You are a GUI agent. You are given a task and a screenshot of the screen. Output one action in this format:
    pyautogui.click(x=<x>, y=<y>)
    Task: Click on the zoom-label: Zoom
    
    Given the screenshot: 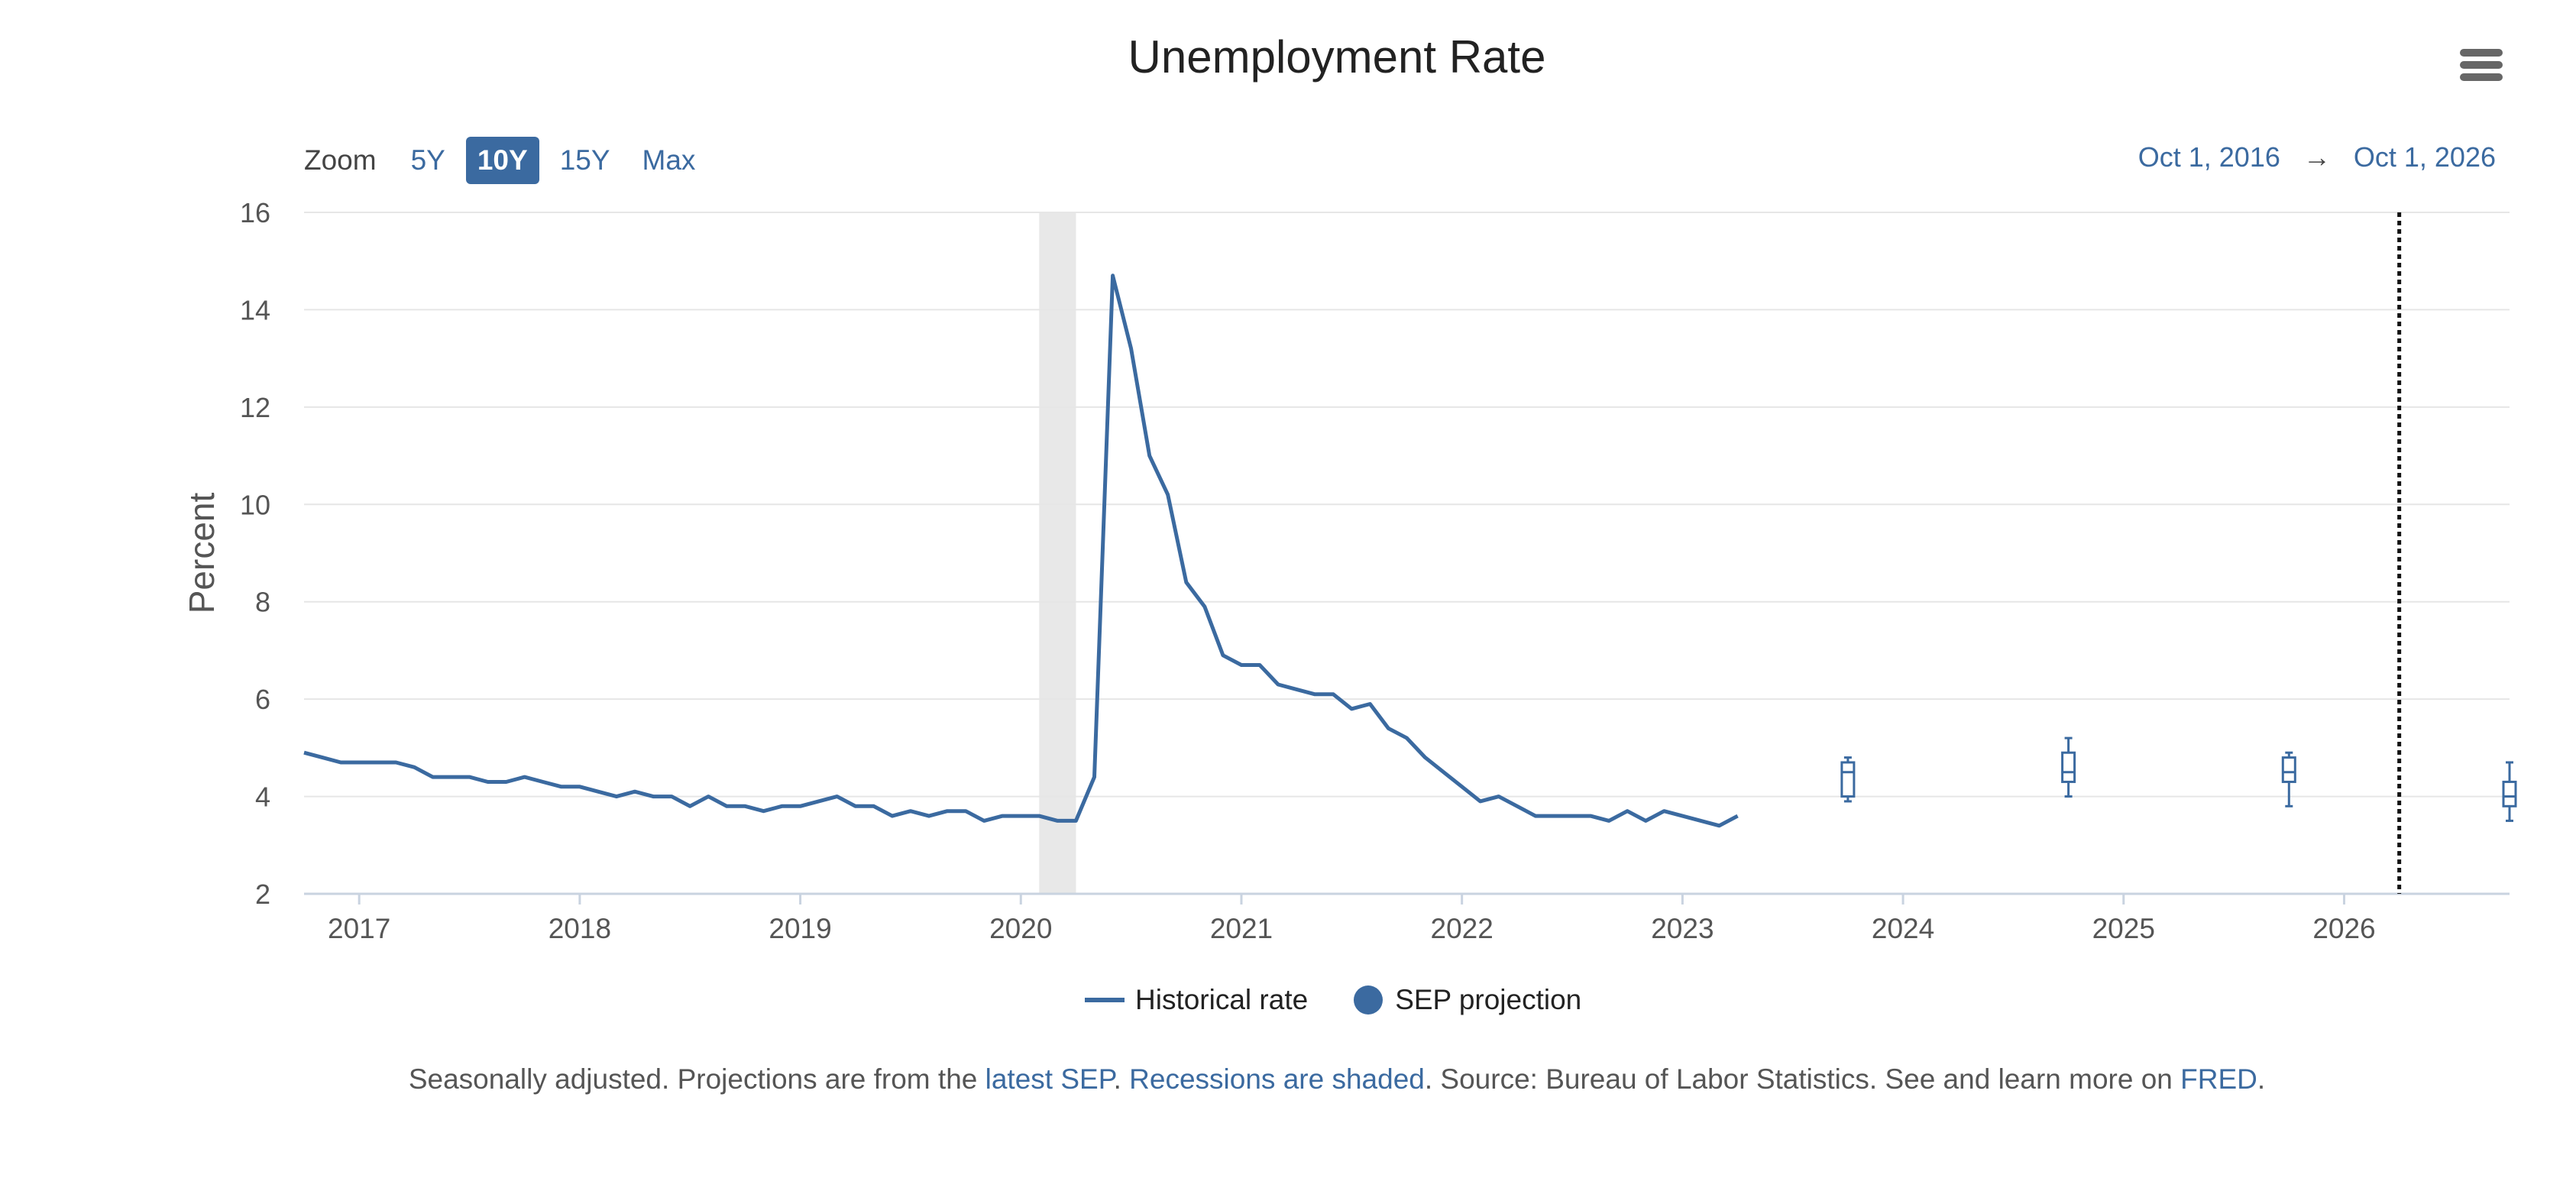 What is the action you would take?
    pyautogui.click(x=340, y=160)
    